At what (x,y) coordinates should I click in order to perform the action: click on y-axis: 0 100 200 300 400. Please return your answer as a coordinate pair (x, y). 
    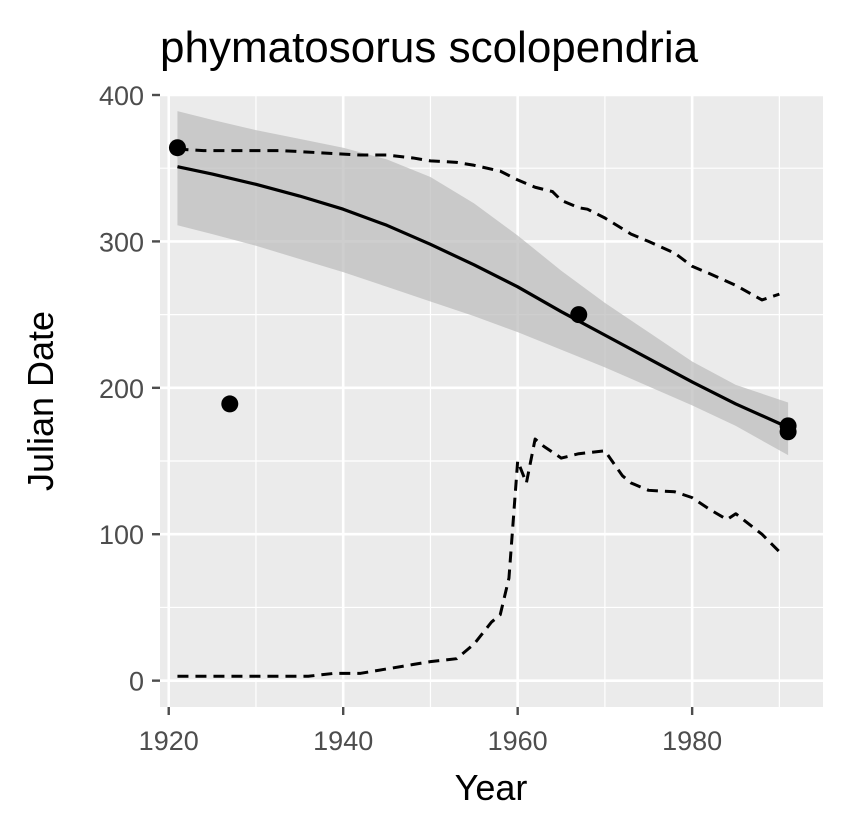
    Looking at the image, I should click on (129, 389).